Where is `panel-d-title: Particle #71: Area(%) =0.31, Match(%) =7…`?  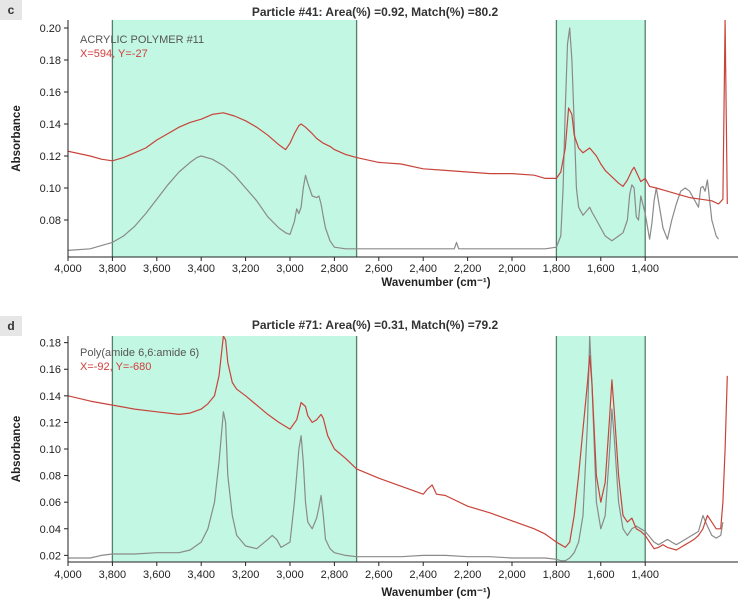 panel-d-title: Particle #71: Area(%) =0.31, Match(%) =7… is located at coordinates (375, 325).